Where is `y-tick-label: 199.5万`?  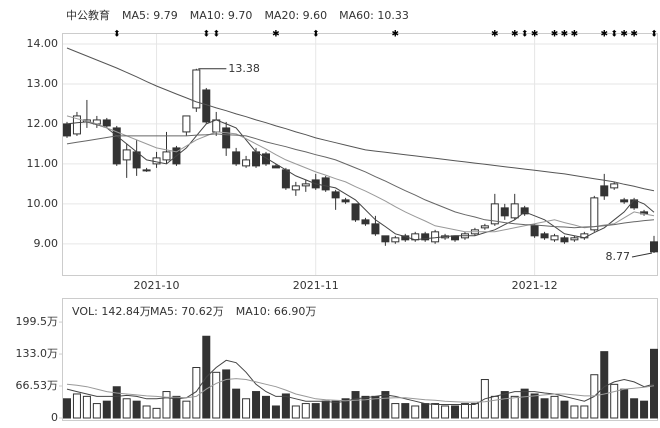 y-tick-label: 199.5万 is located at coordinates (37, 321).